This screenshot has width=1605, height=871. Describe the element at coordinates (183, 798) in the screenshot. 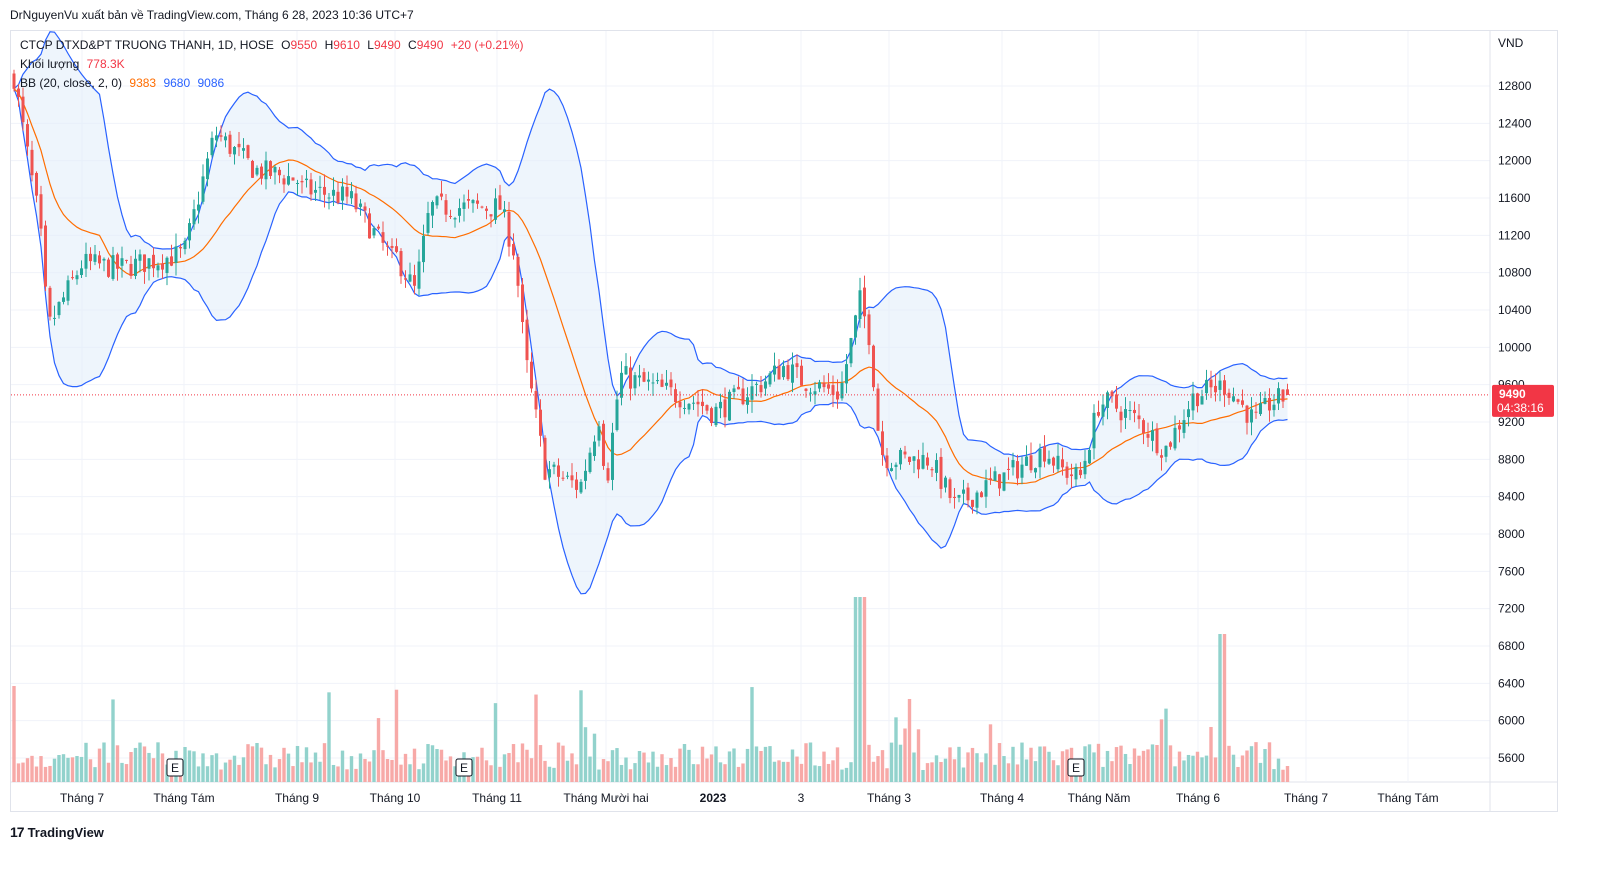

I see `time-tick-label: Tháng Tám` at that location.